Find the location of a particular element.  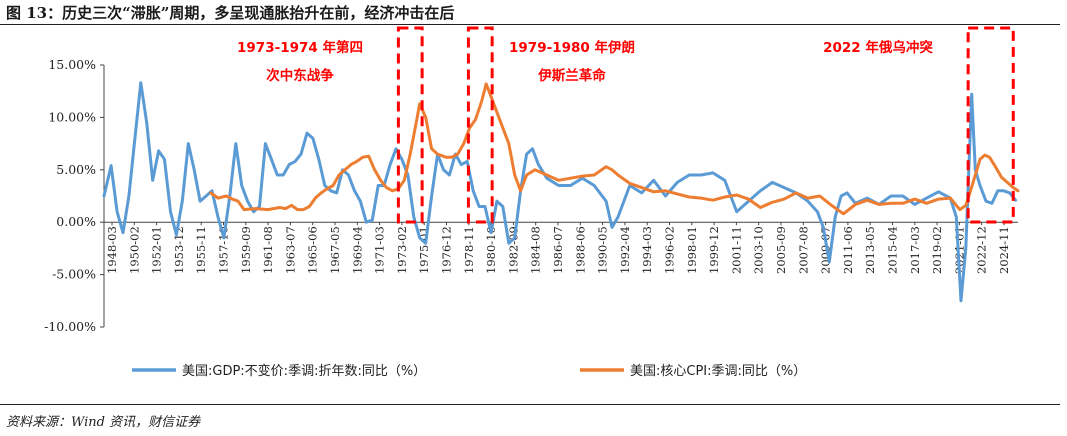

x-tick-label: 1990-05 is located at coordinates (603, 250).